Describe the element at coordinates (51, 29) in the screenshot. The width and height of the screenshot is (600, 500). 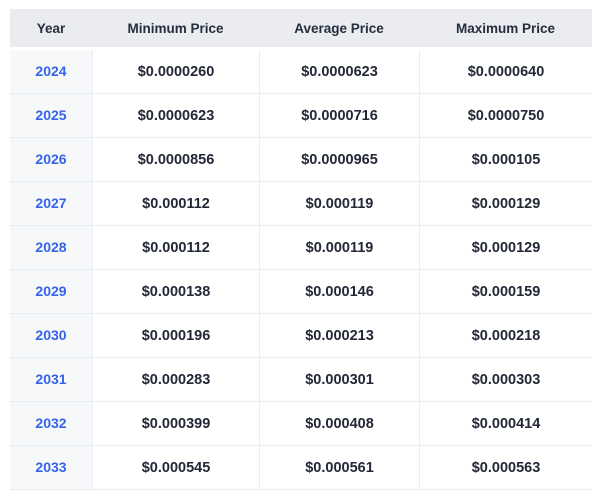
I see `column-header-year: Year` at that location.